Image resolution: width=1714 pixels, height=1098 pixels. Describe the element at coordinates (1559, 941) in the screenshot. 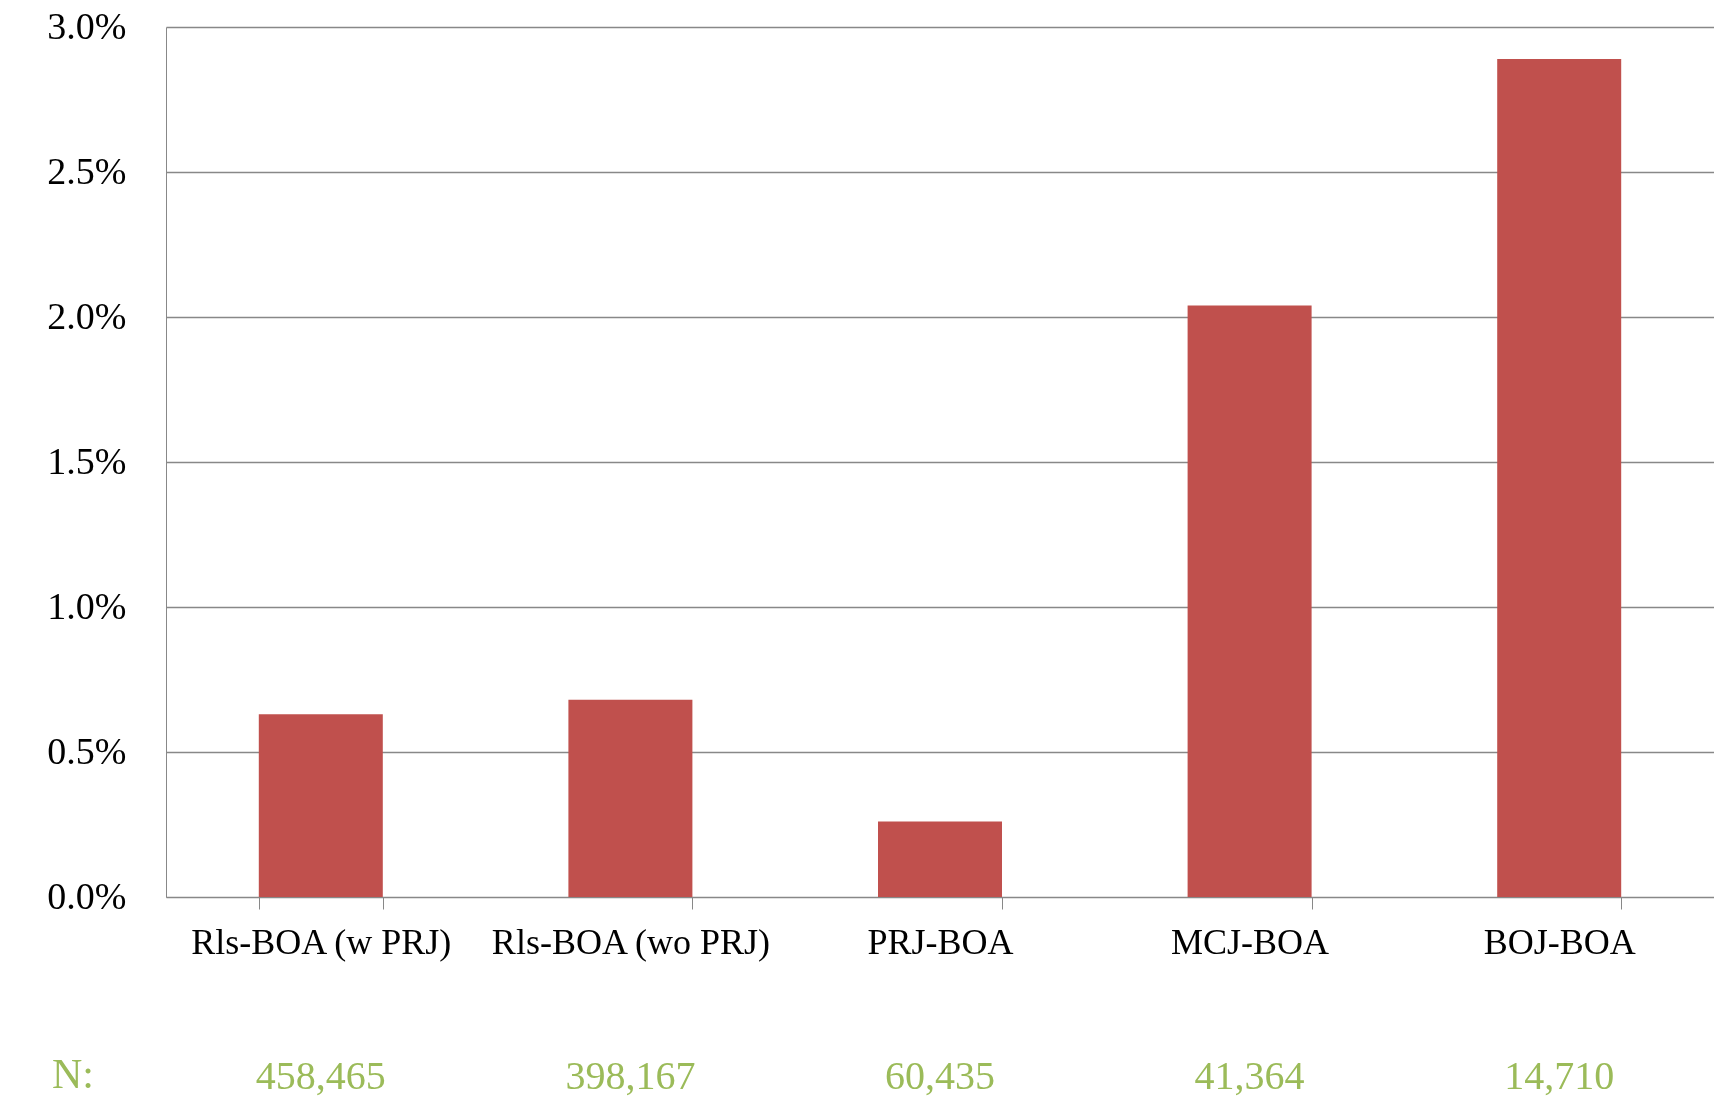

I see `x-tick-label: BOJ-BOA` at that location.